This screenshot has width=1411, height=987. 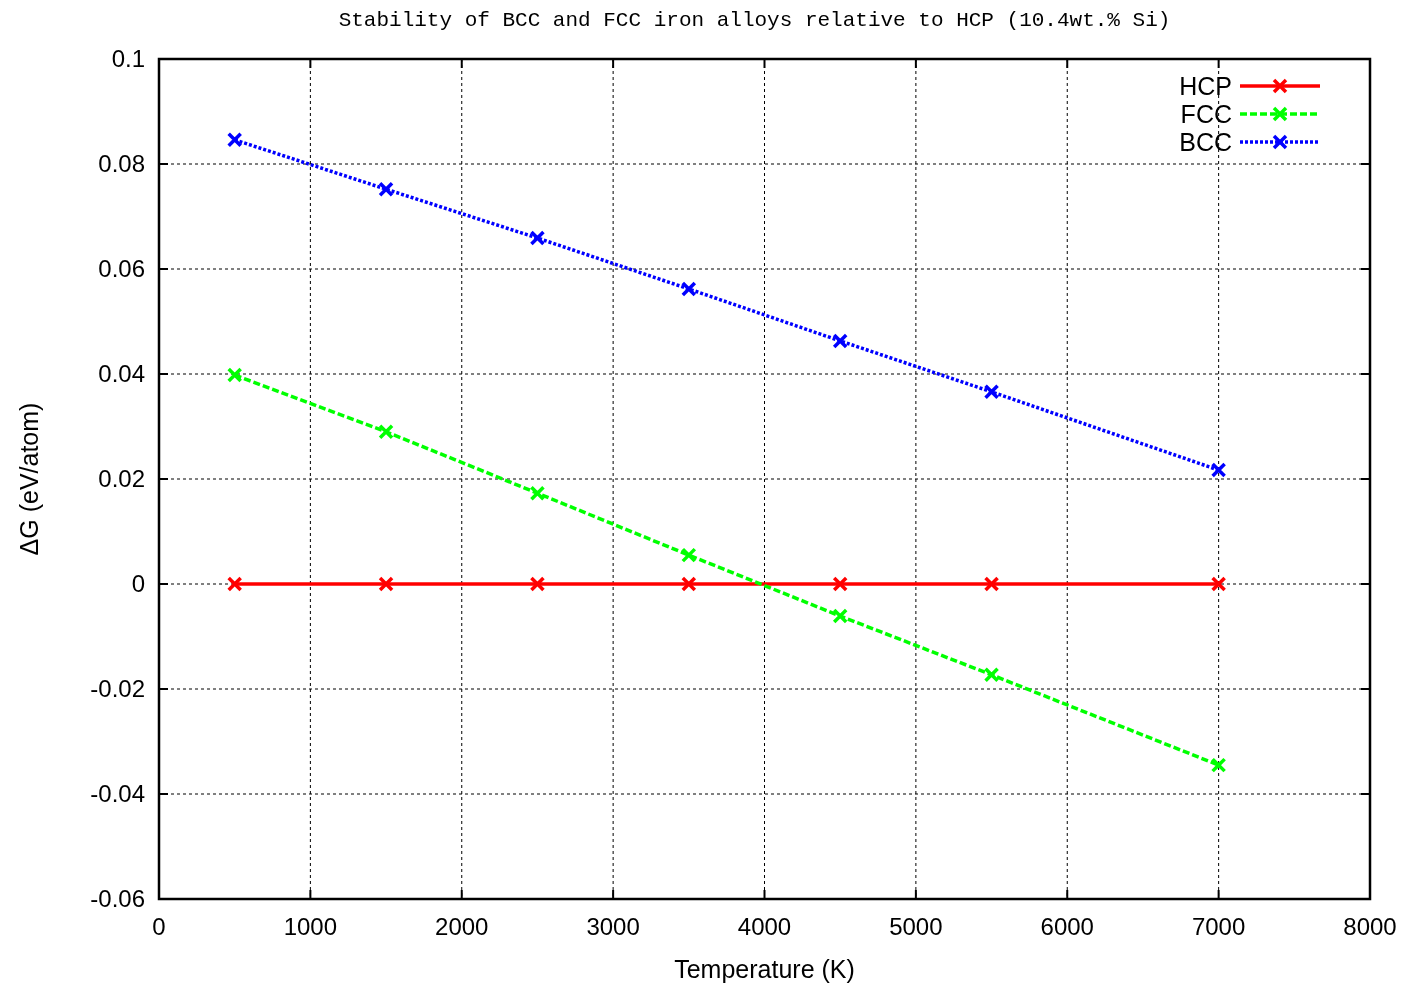 What do you see at coordinates (121, 268) in the screenshot?
I see `y-tick-label: 0.06` at bounding box center [121, 268].